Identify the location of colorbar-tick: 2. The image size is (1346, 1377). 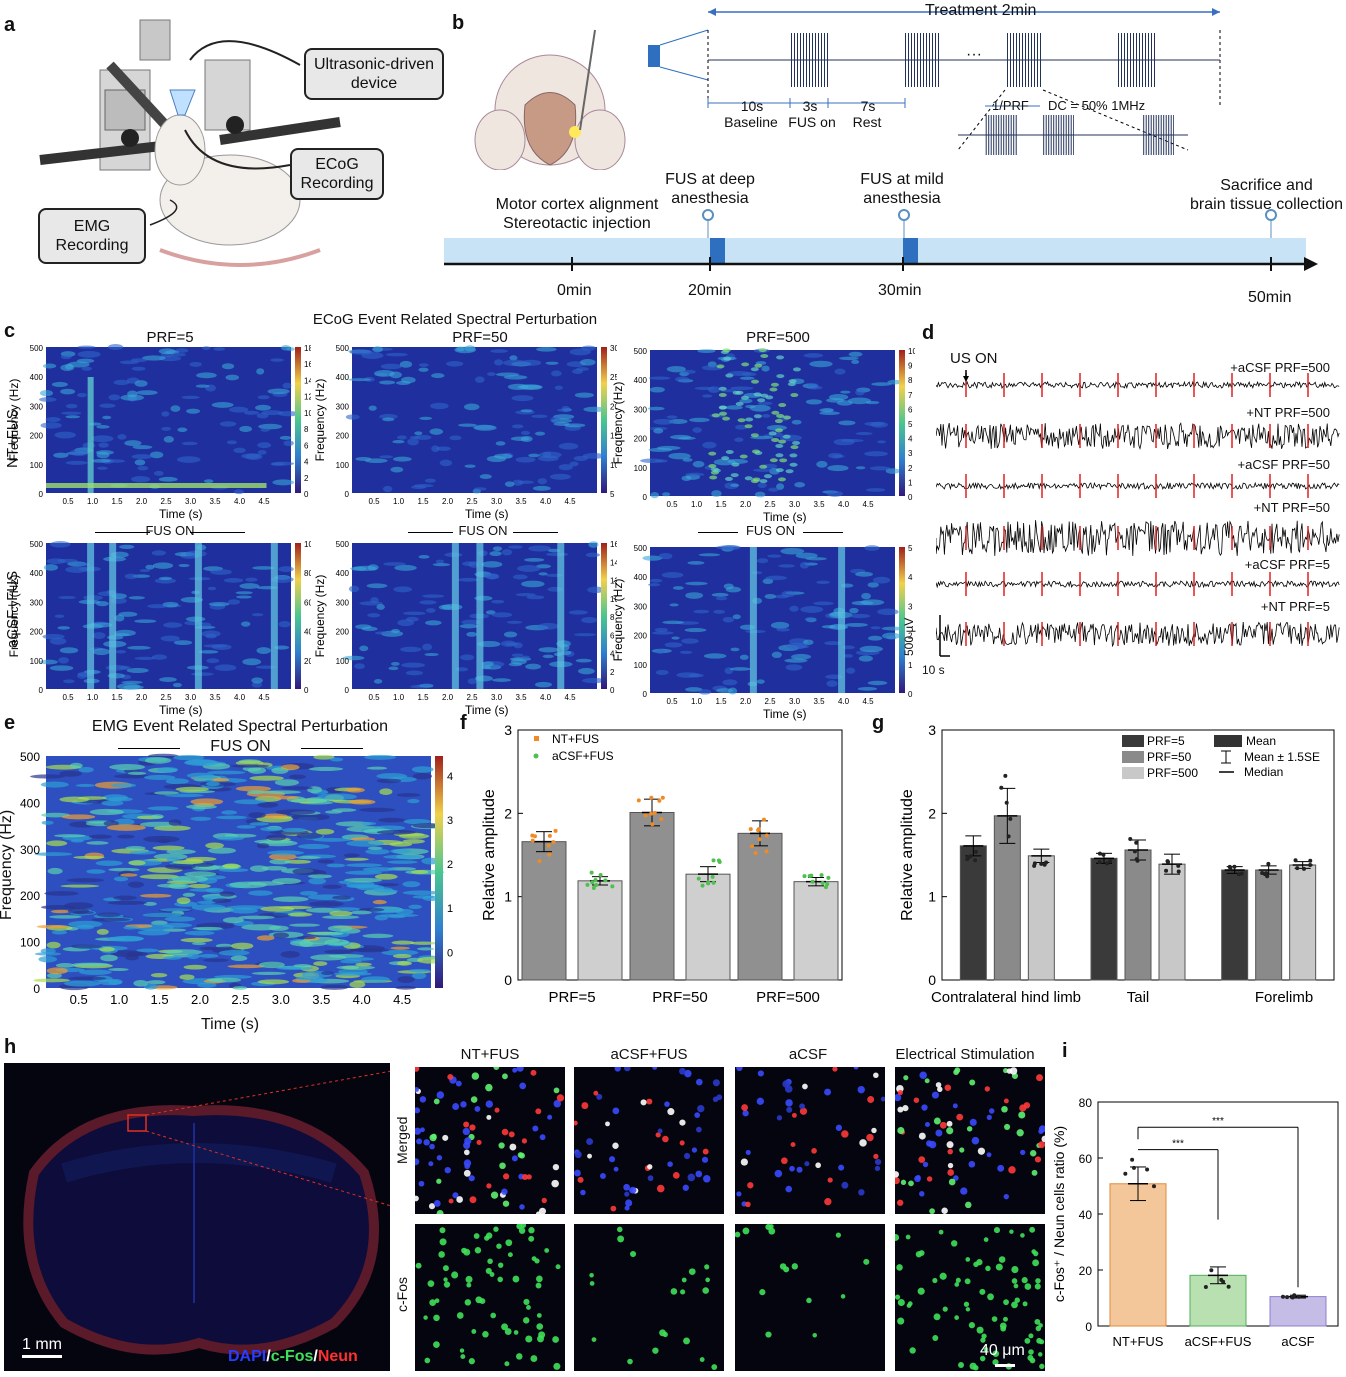
(612, 672).